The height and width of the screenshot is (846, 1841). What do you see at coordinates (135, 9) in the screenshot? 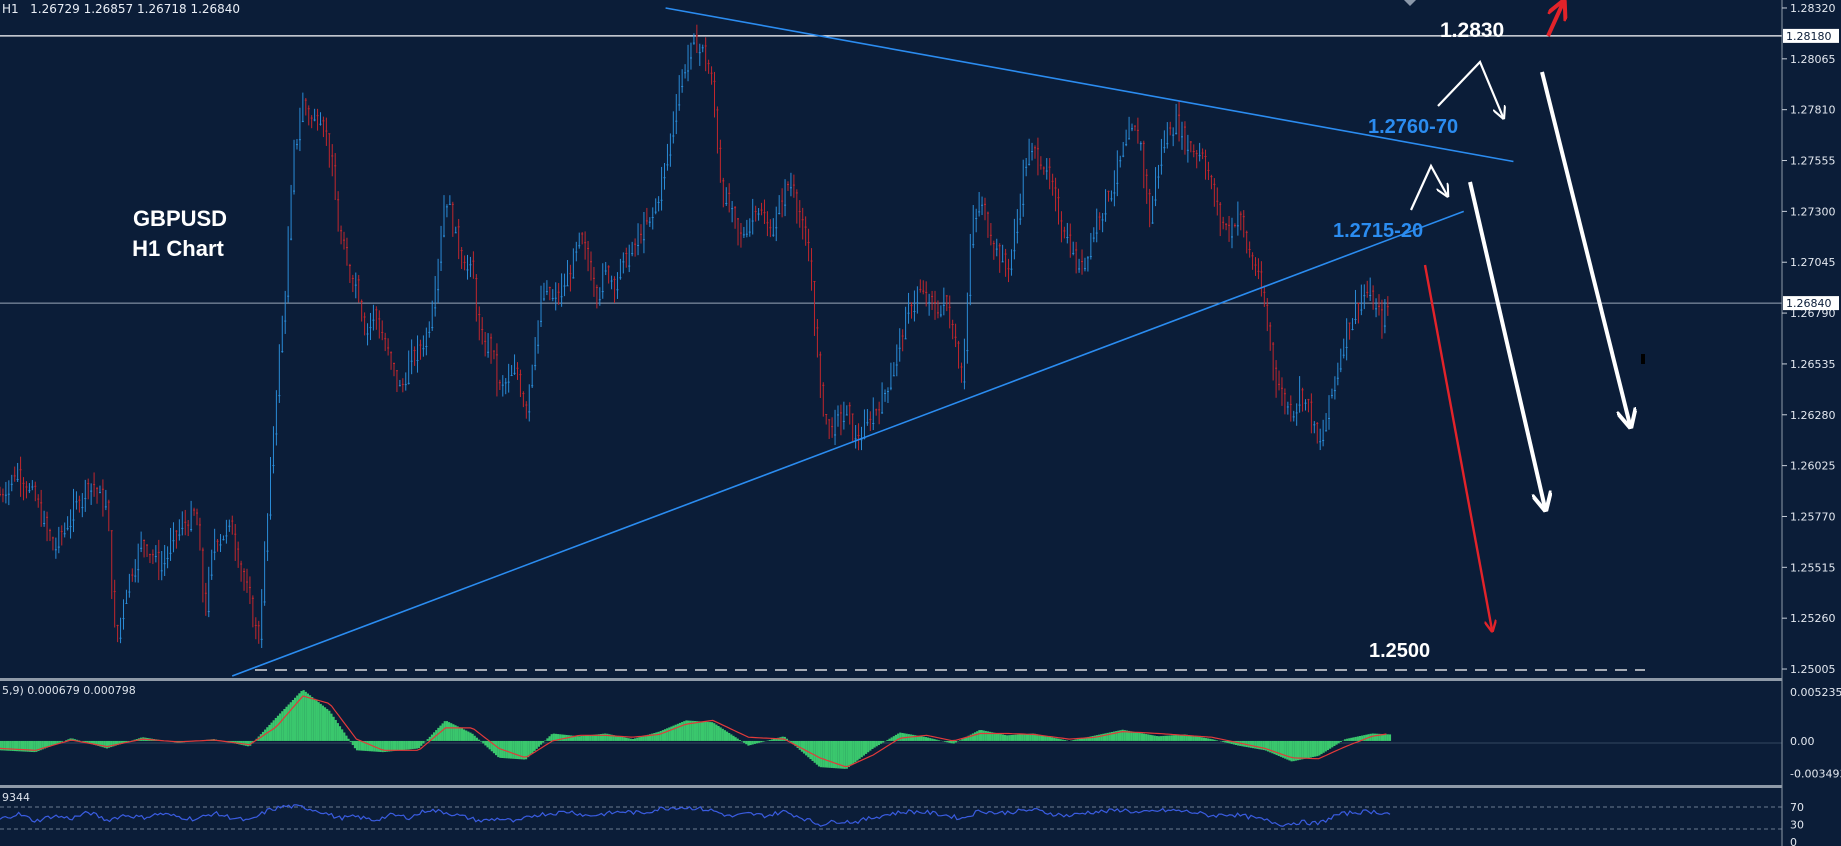
I see `ohlc-values: 1.26729 1.26857 1.26718 1.26840` at bounding box center [135, 9].